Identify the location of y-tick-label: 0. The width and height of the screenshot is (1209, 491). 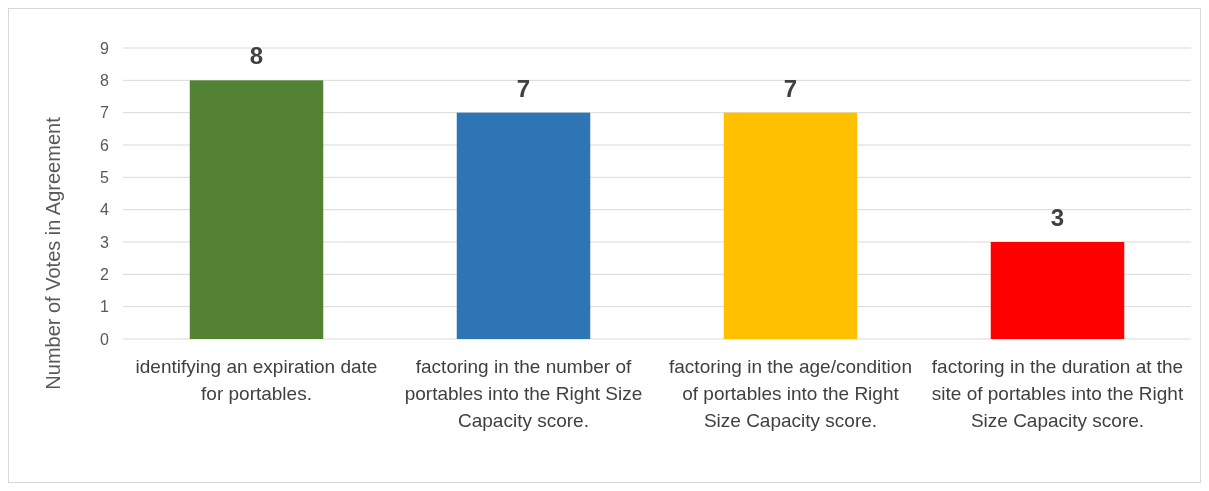
(105, 339).